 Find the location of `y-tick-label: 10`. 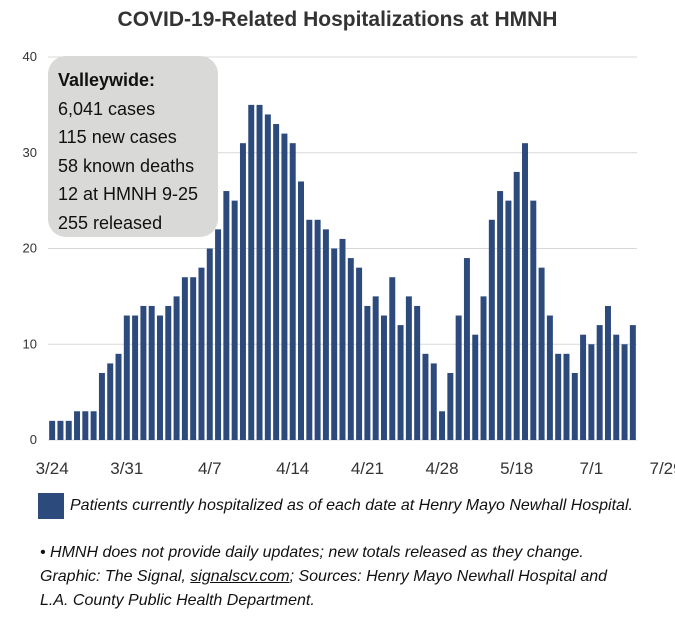

y-tick-label: 10 is located at coordinates (30, 343).